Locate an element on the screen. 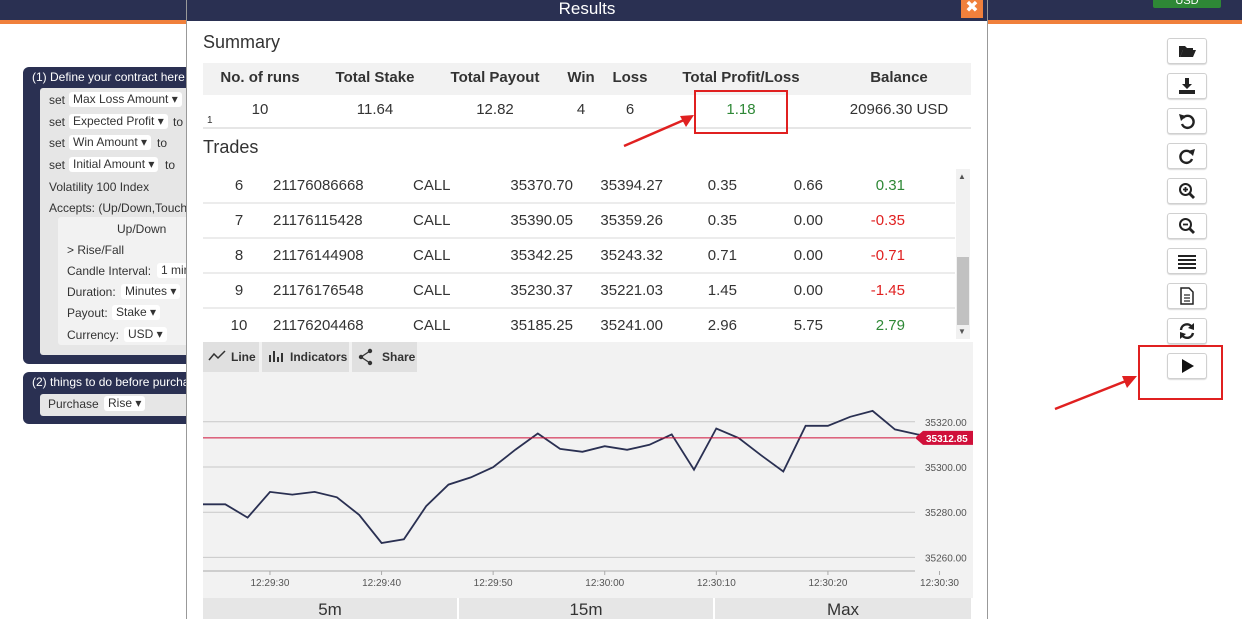 This screenshot has height=619, width=1242. download-icon is located at coordinates (1187, 86).